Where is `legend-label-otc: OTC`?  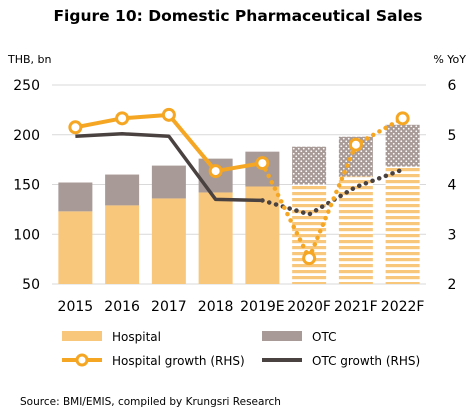
legend-label-otc: OTC is located at coordinates (324, 337).